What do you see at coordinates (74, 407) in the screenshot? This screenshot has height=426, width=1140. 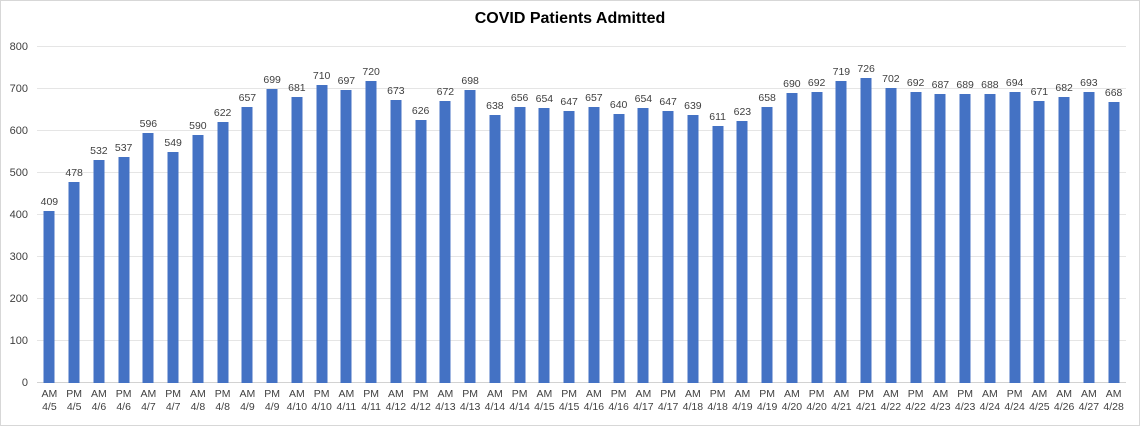 I see `x-tick-date: 4/5` at bounding box center [74, 407].